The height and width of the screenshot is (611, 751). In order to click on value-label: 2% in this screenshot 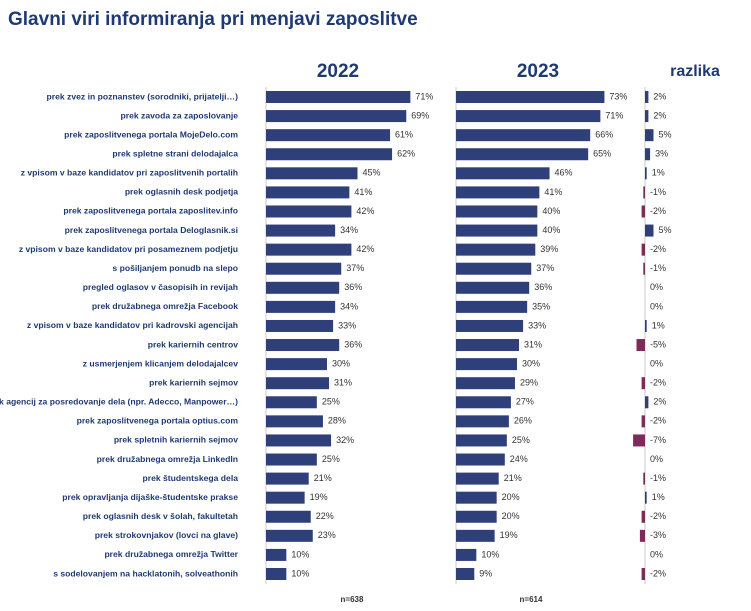, I will do `click(659, 402)`.